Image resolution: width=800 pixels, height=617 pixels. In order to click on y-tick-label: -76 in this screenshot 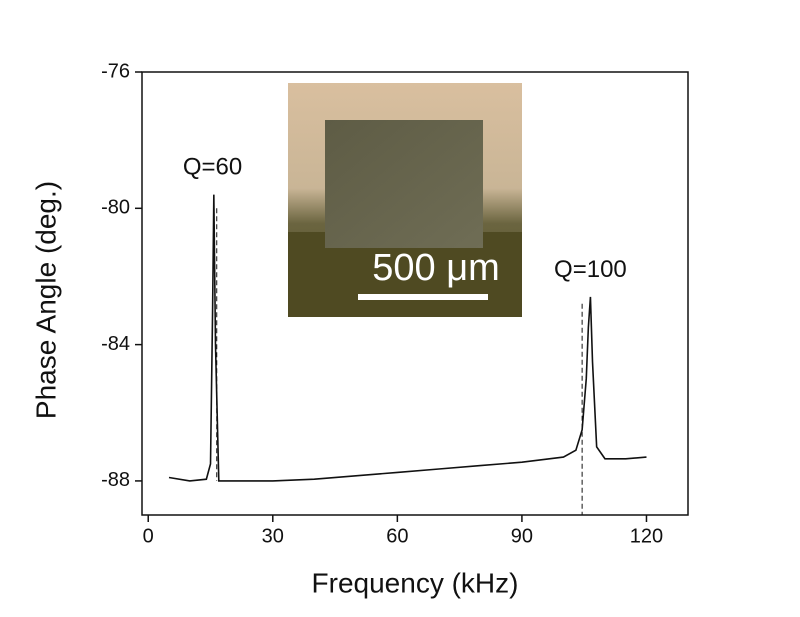, I will do `click(115, 71)`.